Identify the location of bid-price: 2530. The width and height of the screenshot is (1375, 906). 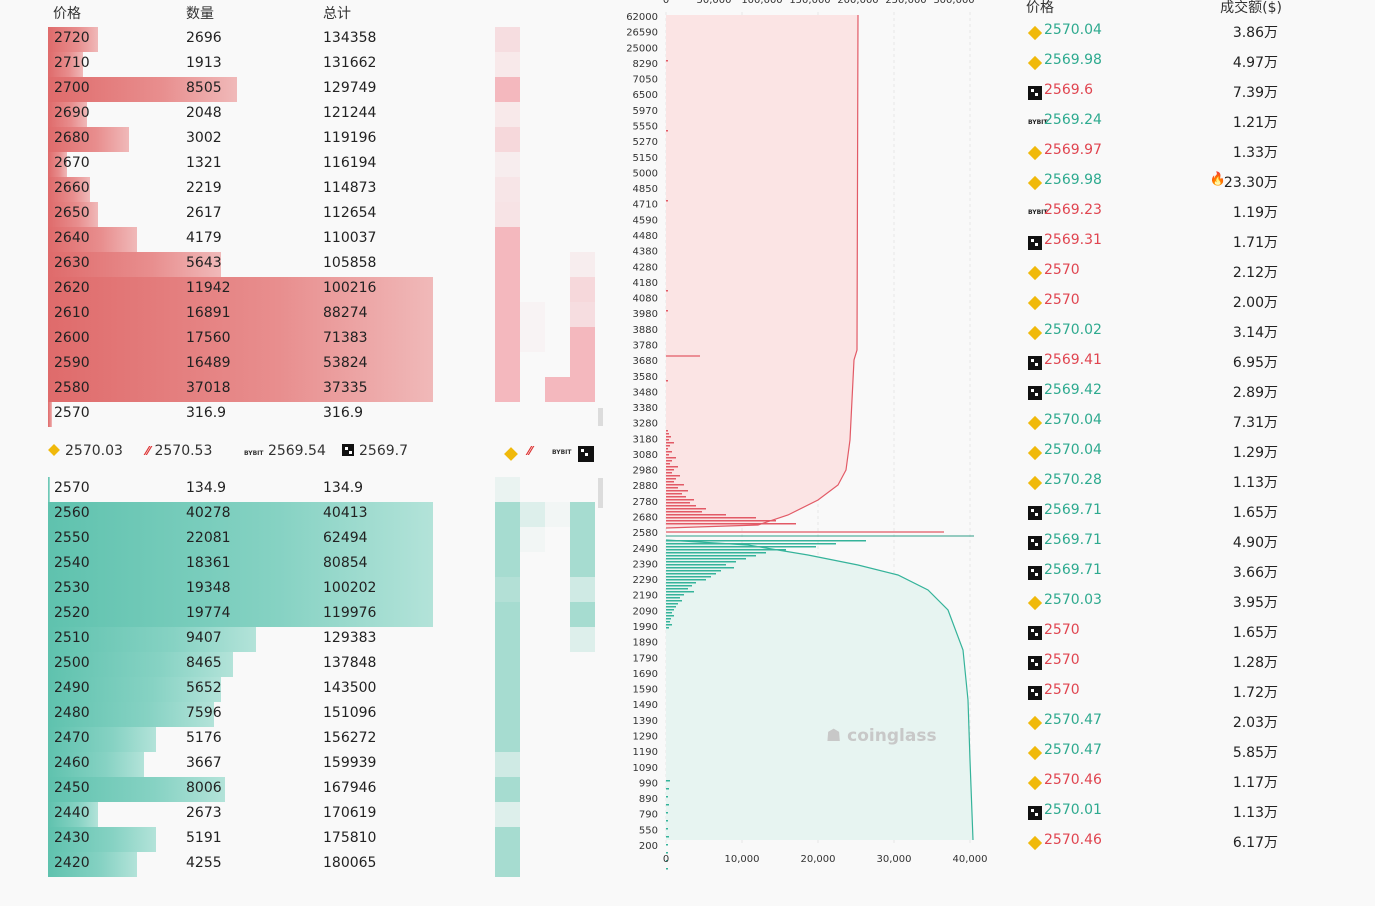
(72, 588).